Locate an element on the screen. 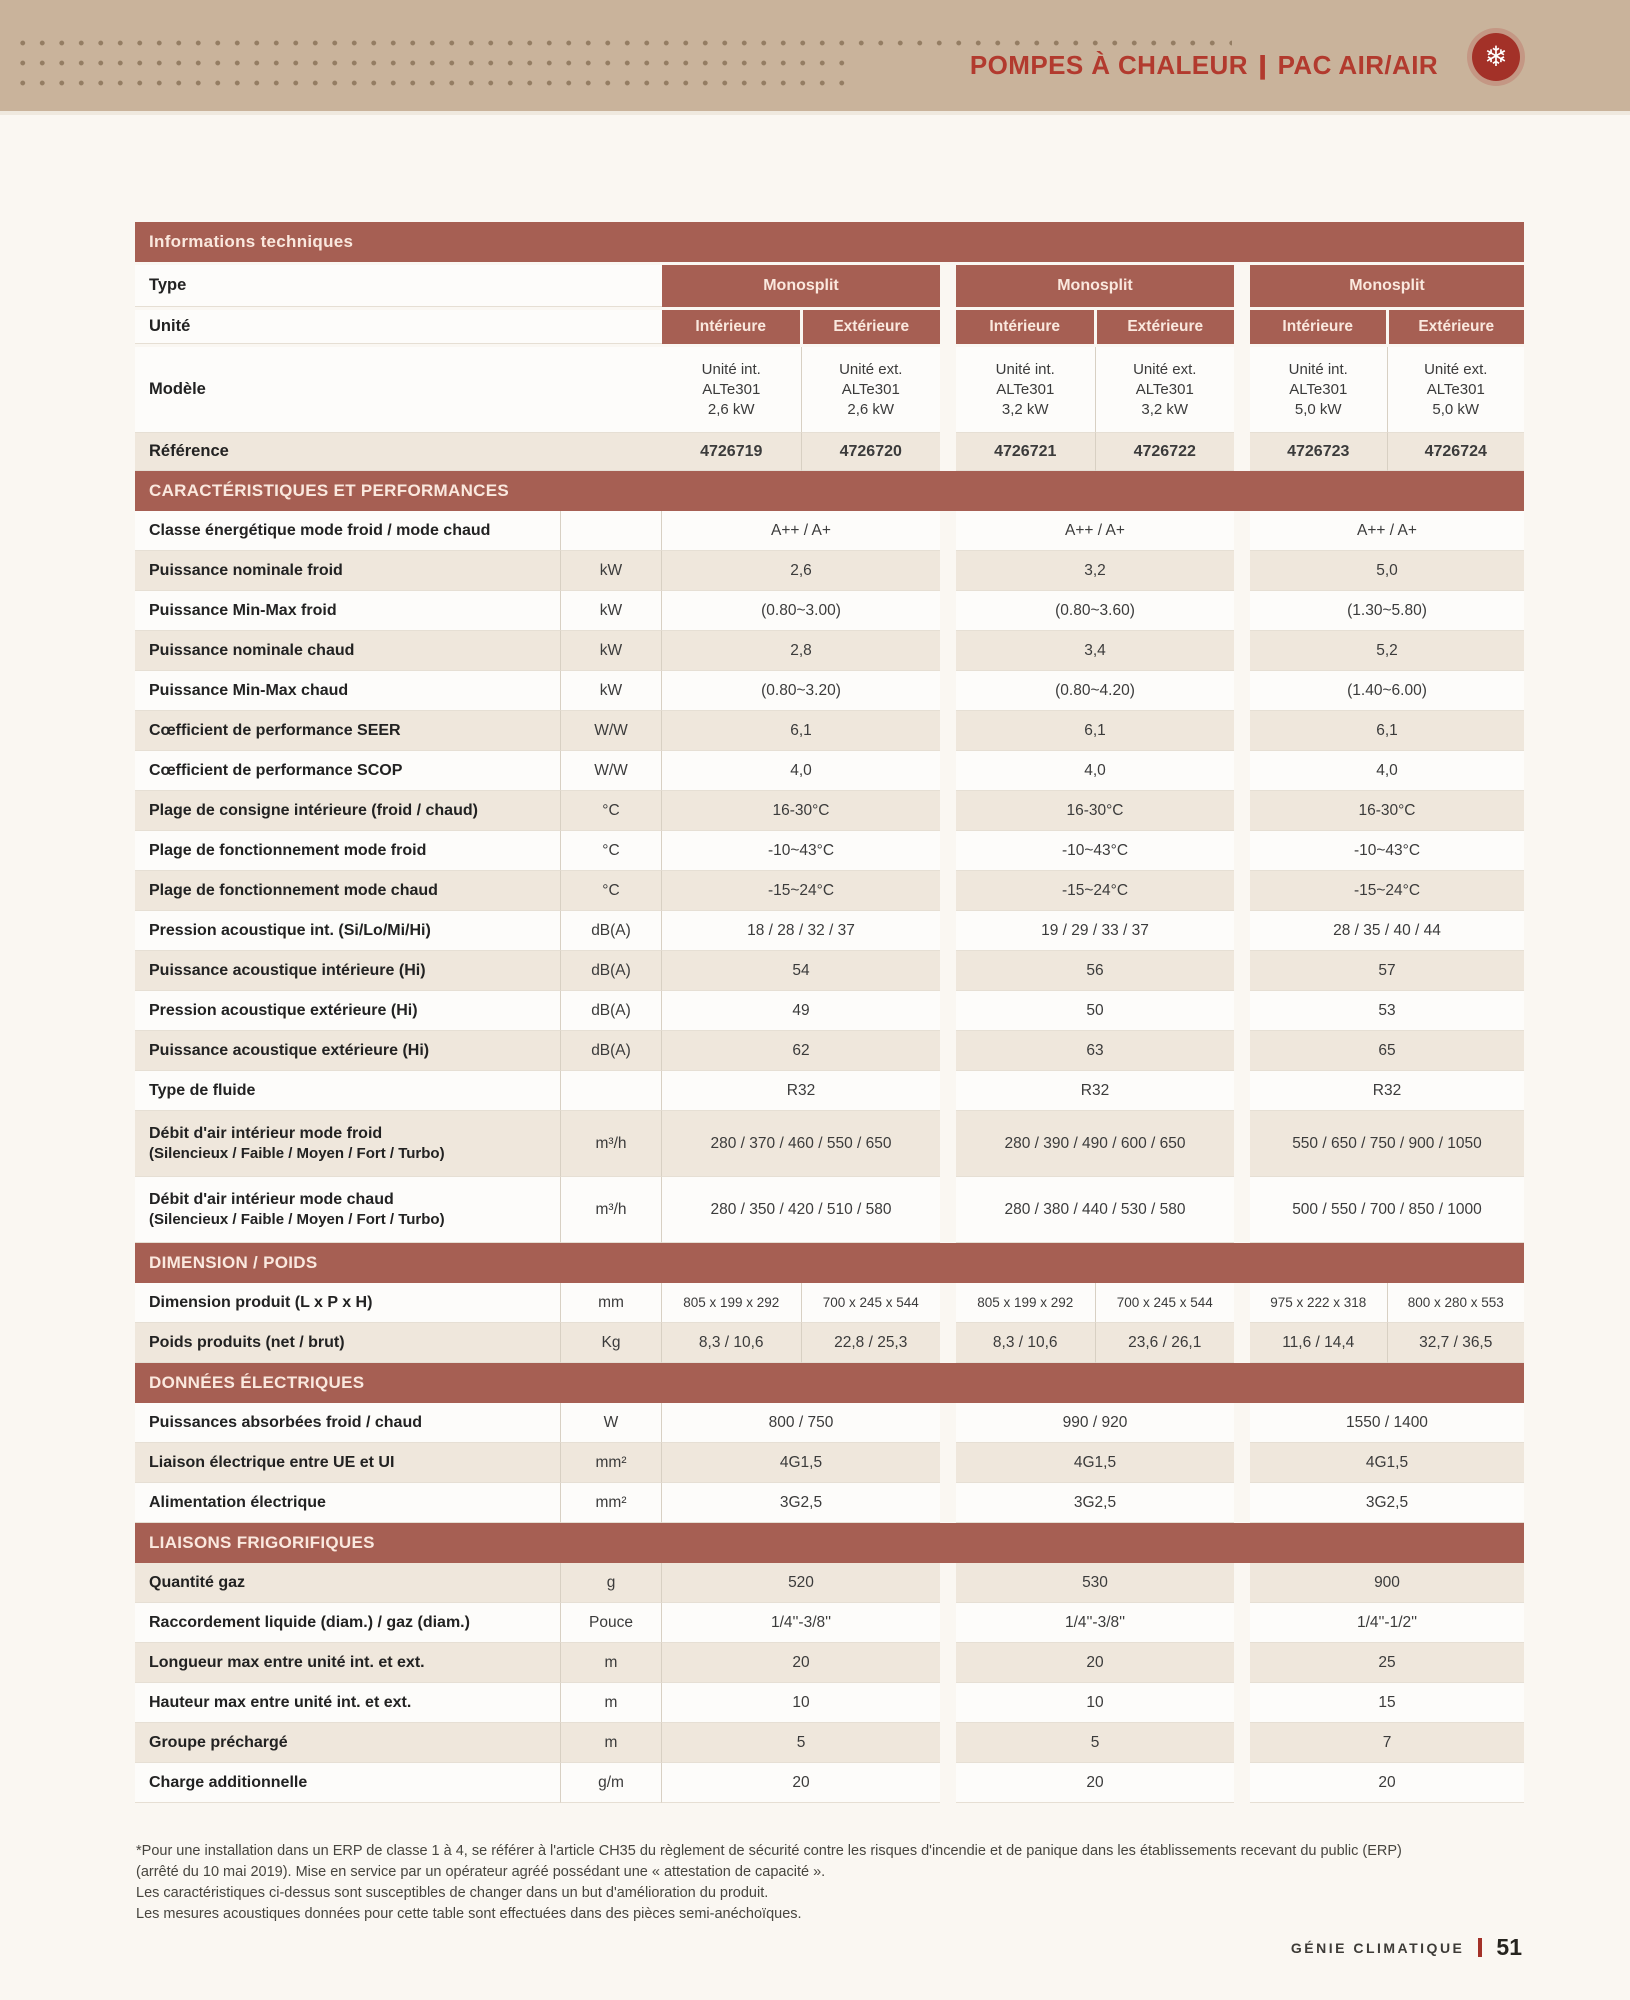 Image resolution: width=1630 pixels, height=2000 pixels. value-cell: 1/4''-3/8'' is located at coordinates (1095, 1623).